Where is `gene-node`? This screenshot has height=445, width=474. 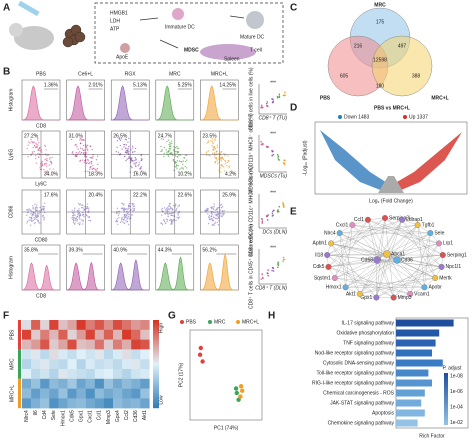
gene-node is located at coordinates (327, 255).